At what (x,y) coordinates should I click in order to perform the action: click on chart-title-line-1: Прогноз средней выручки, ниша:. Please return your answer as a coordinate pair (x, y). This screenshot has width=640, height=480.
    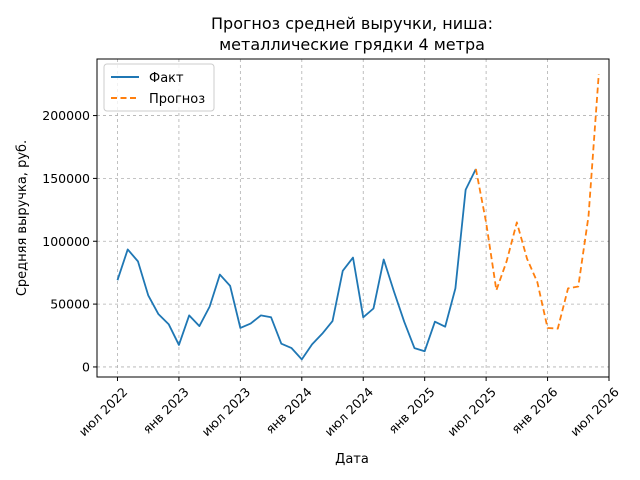
    Looking at the image, I should click on (352, 23).